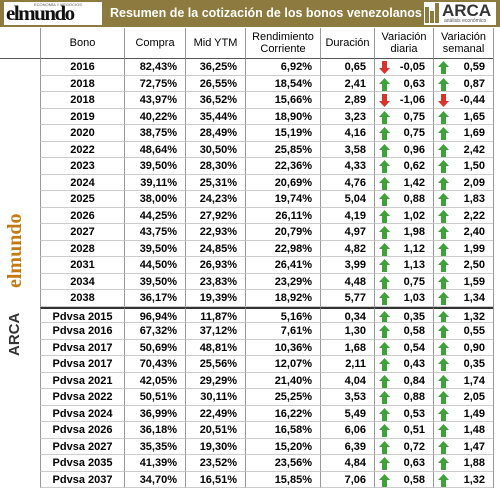  I want to click on cell-text: 67,32%, so click(158, 331).